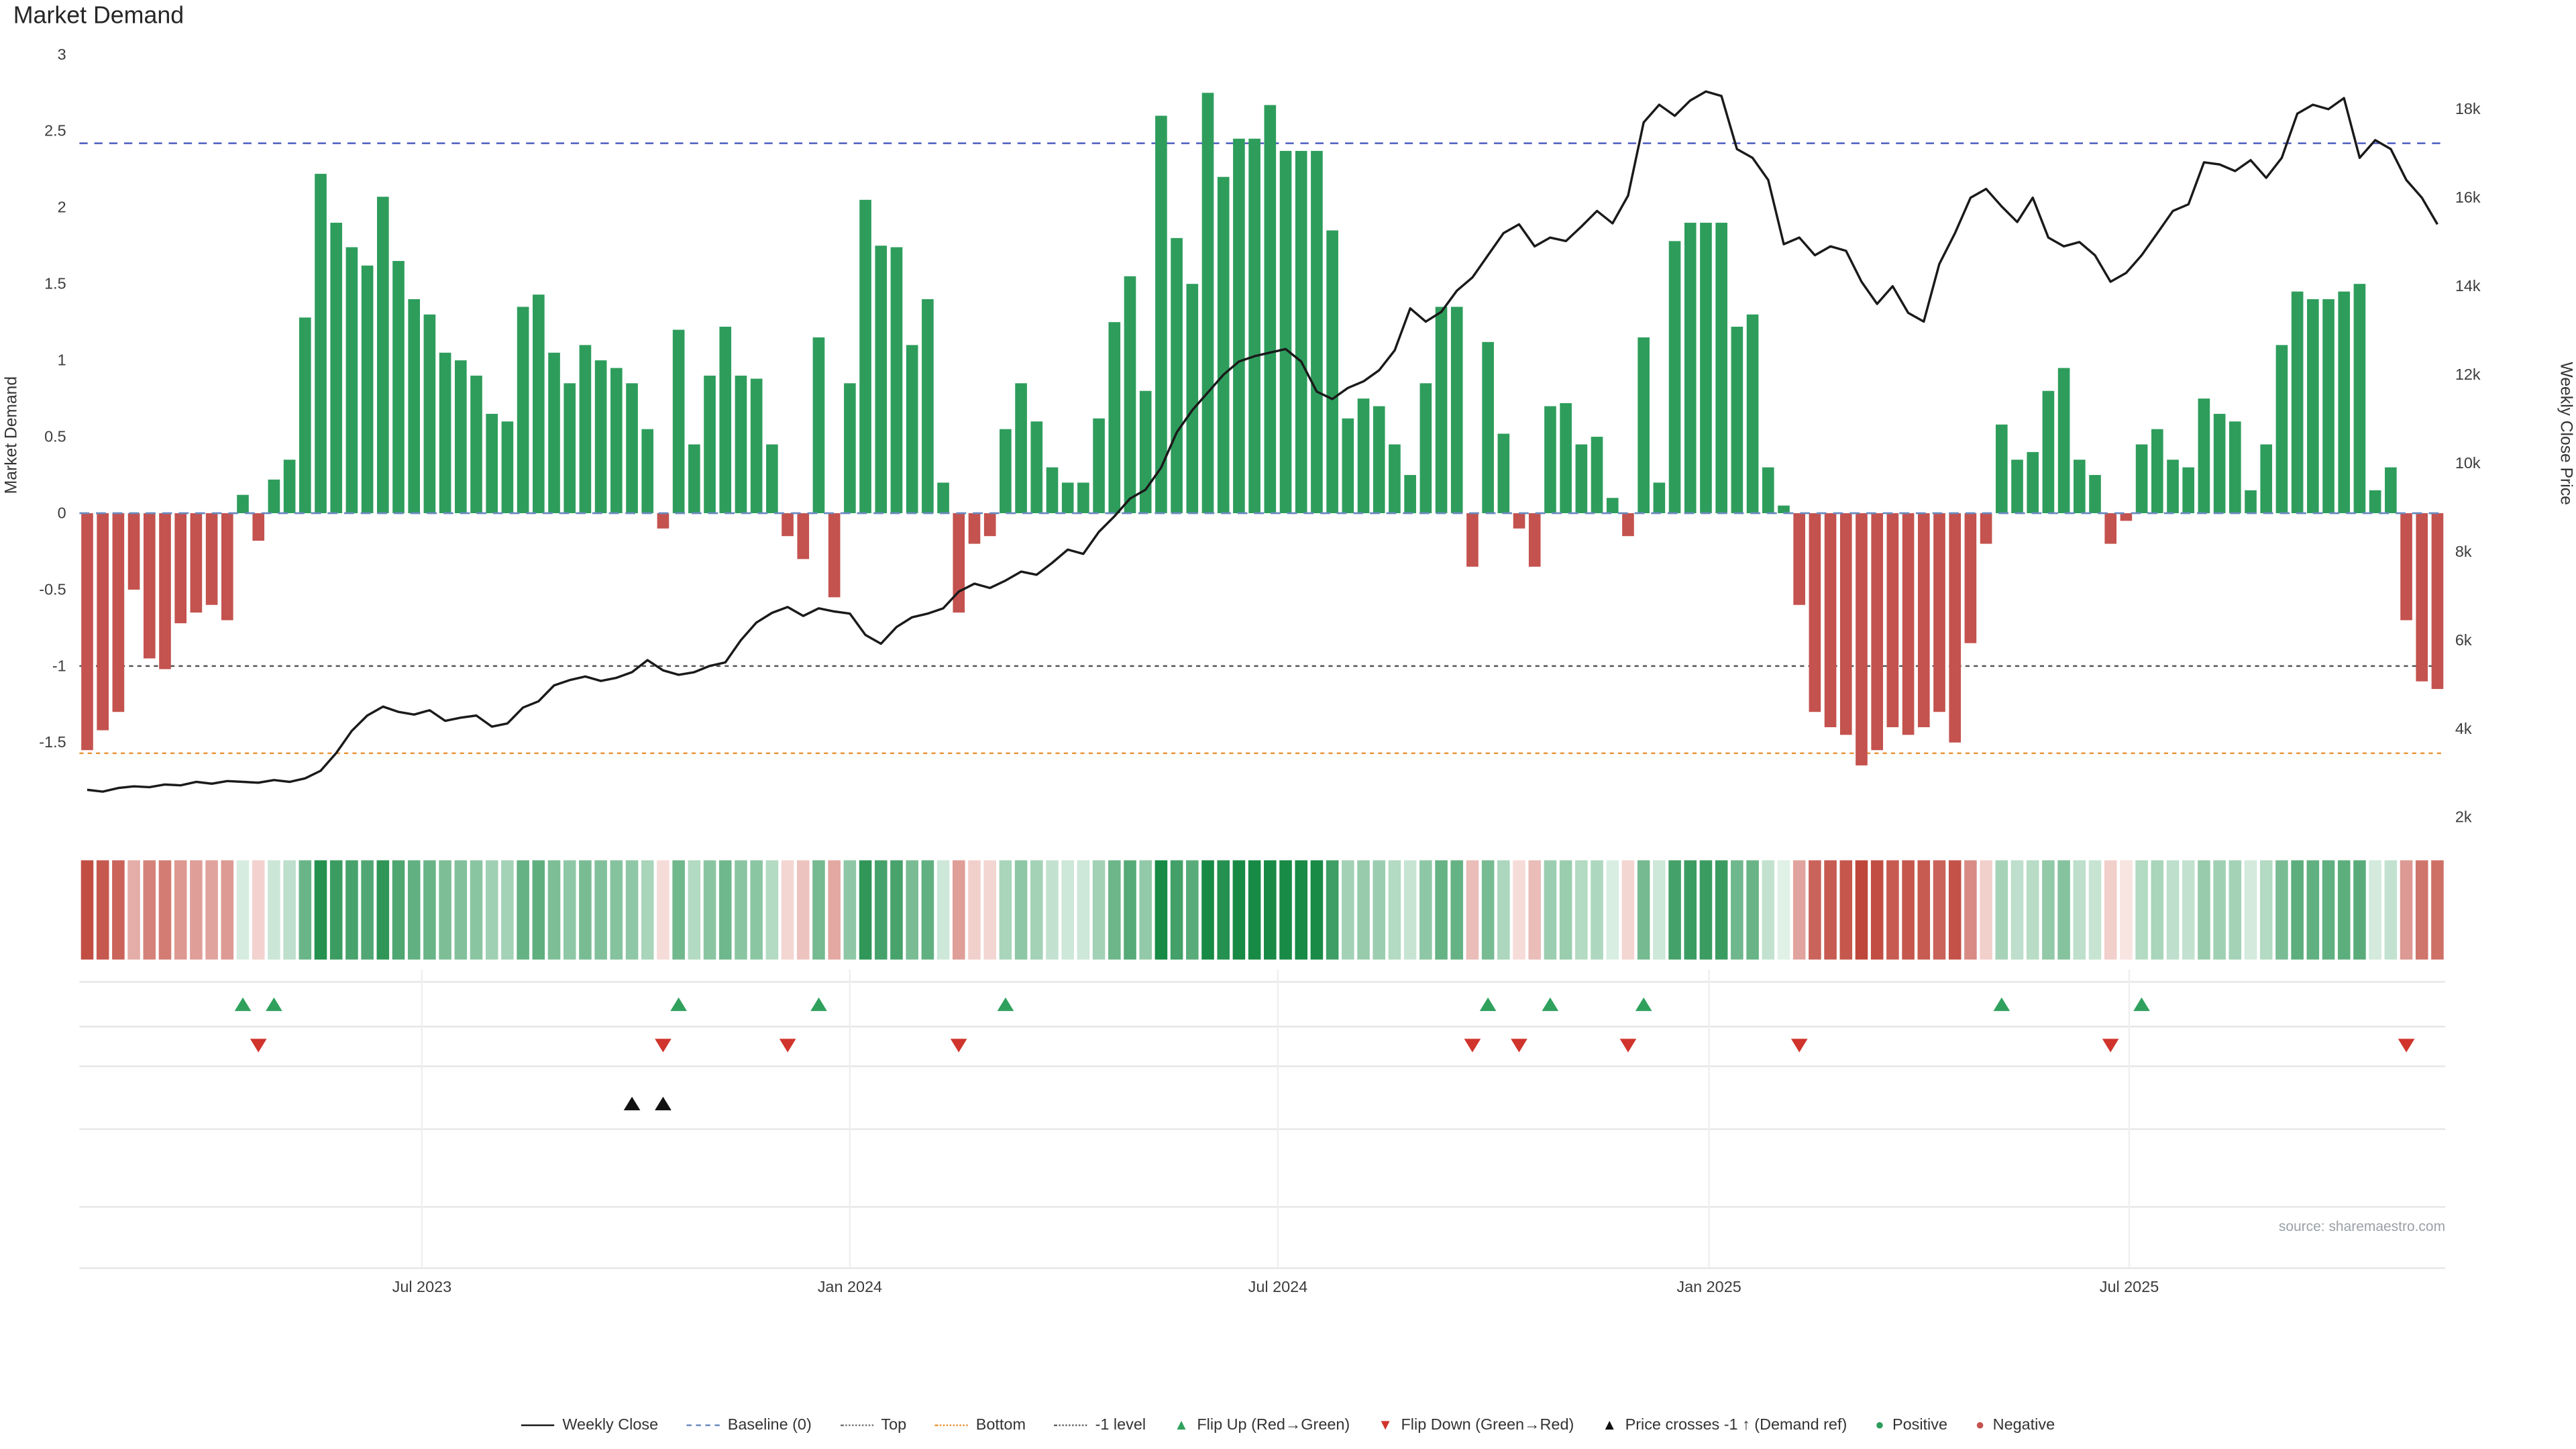 This screenshot has height=1449, width=2576. Describe the element at coordinates (1262, 1425) in the screenshot. I see `legend-item: ▲ Flip Up (Red→Green)` at that location.